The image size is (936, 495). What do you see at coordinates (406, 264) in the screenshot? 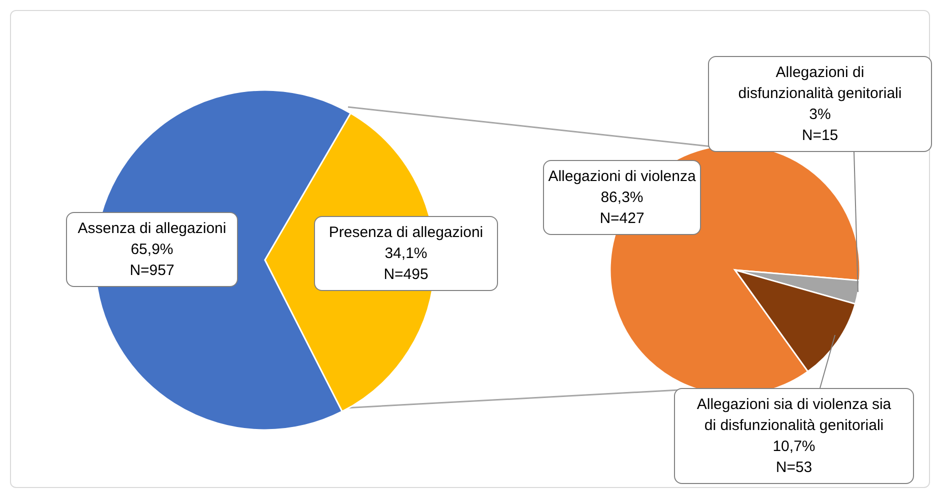
I see `data-label: 34,1% N=495` at bounding box center [406, 264].